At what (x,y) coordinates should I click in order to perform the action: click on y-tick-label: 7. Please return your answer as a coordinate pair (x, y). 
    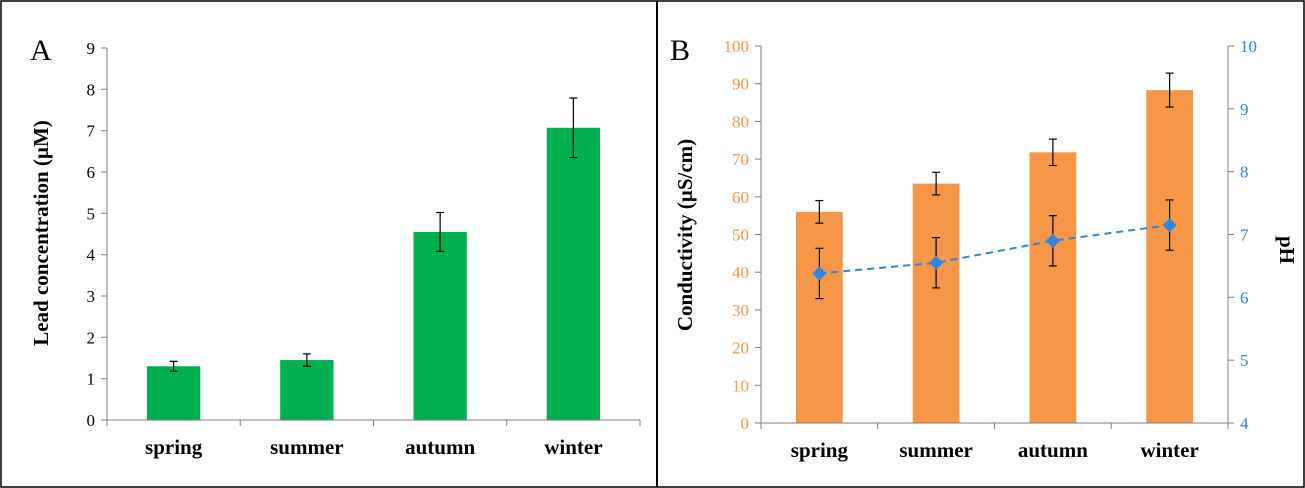
    Looking at the image, I should click on (91, 131).